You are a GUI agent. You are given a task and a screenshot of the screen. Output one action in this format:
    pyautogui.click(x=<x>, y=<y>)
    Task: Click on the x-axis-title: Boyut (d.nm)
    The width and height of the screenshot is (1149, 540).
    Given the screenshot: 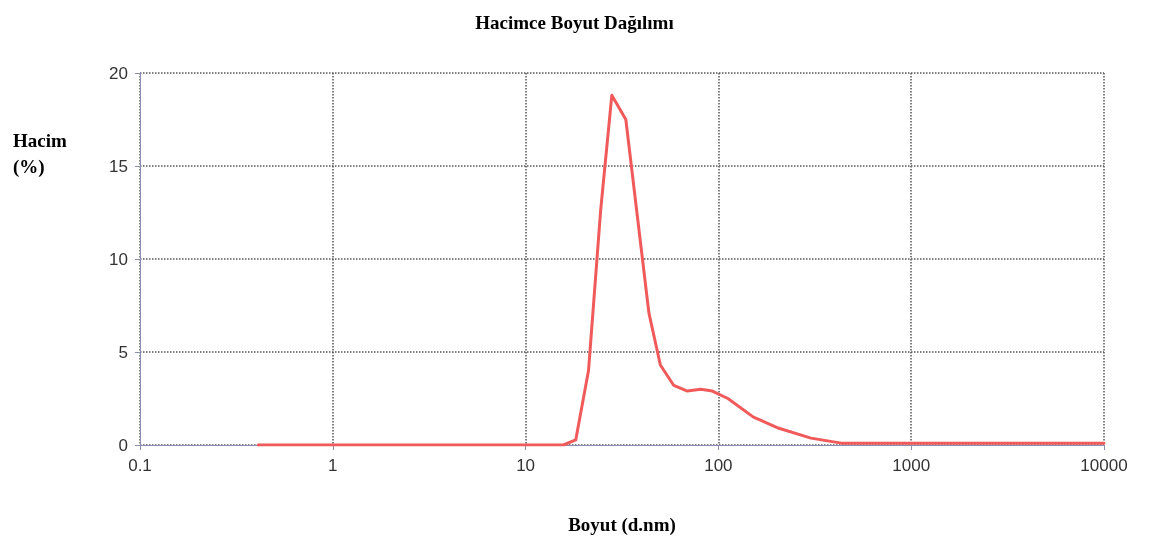 What is the action you would take?
    pyautogui.click(x=622, y=525)
    